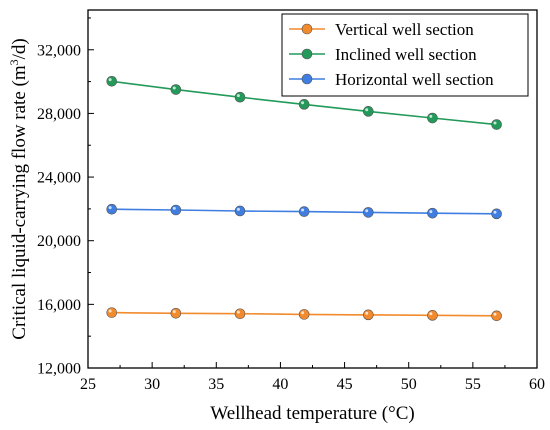  What do you see at coordinates (59, 114) in the screenshot?
I see `y-tick-label: 28,000` at bounding box center [59, 114].